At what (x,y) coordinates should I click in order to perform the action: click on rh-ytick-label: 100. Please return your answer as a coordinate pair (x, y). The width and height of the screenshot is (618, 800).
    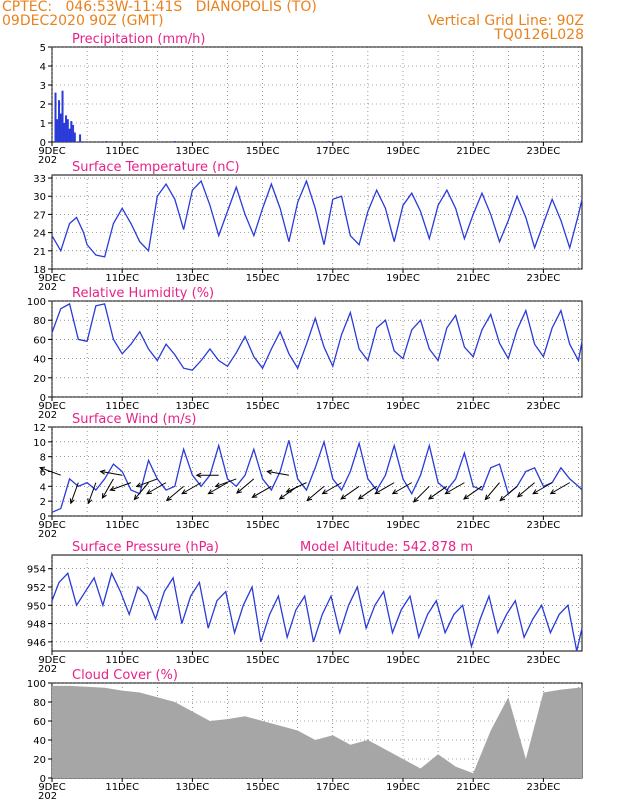
    Looking at the image, I should click on (36, 302).